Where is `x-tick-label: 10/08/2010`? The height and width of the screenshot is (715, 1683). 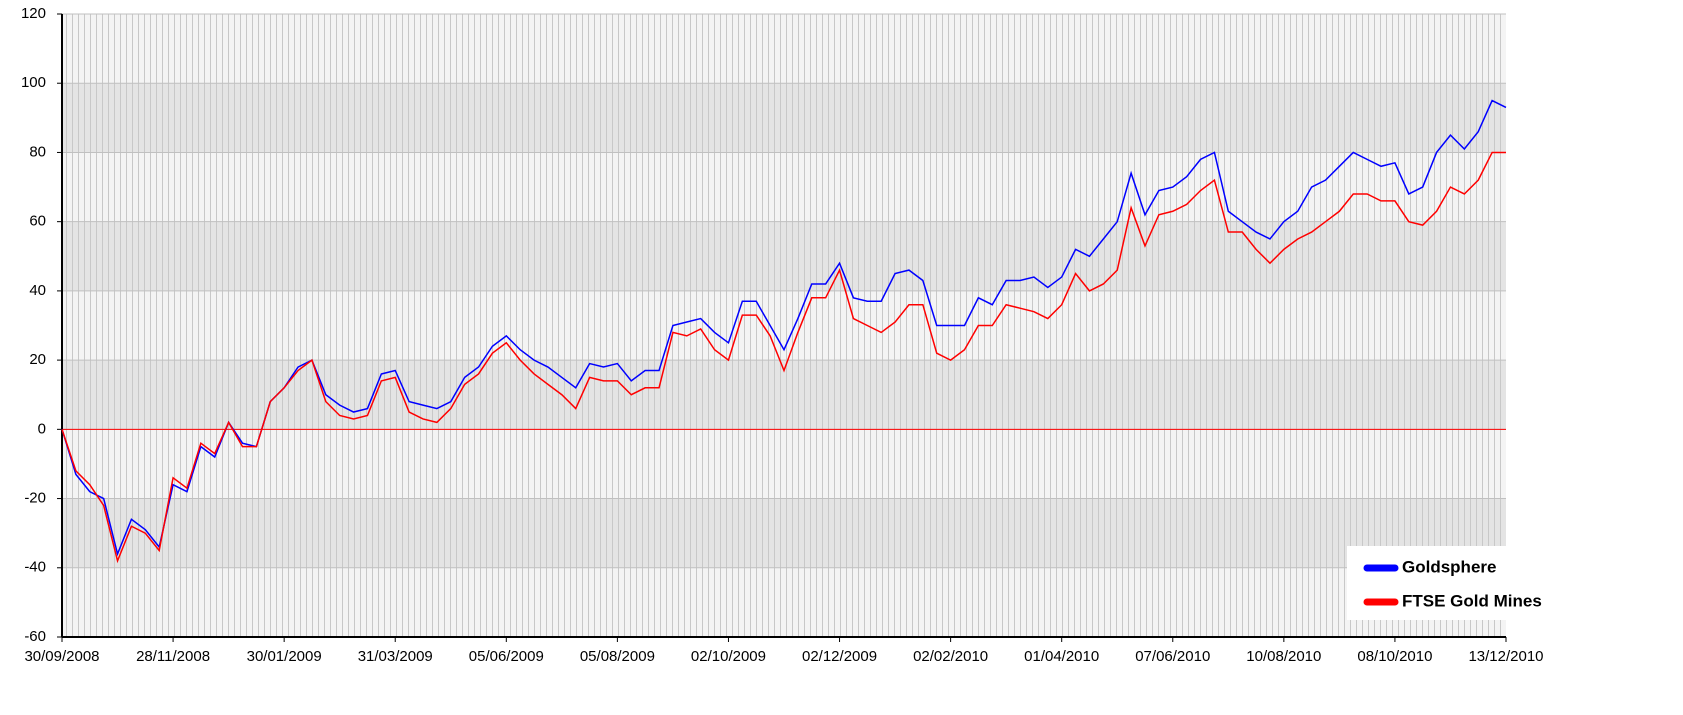 x-tick-label: 10/08/2010 is located at coordinates (1283, 656).